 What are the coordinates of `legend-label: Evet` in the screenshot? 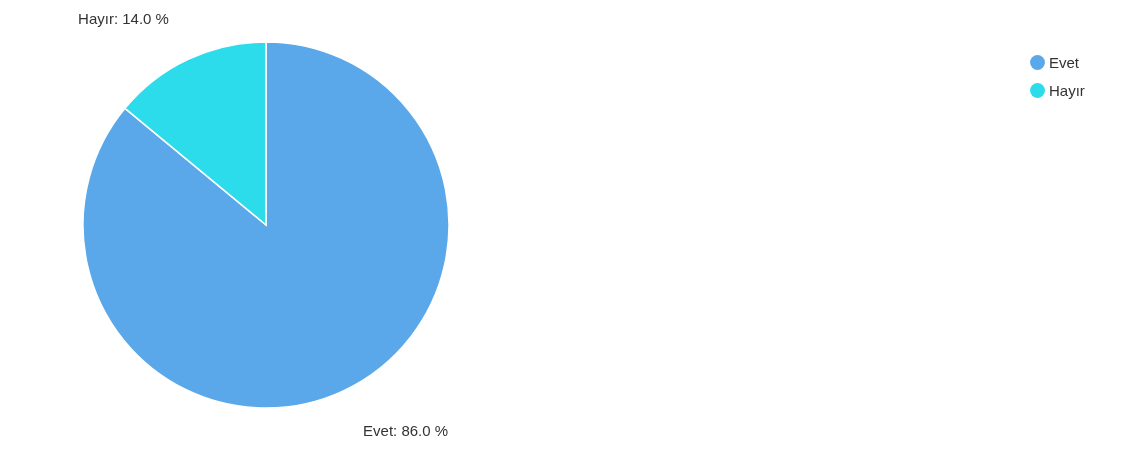 It's located at (1064, 62).